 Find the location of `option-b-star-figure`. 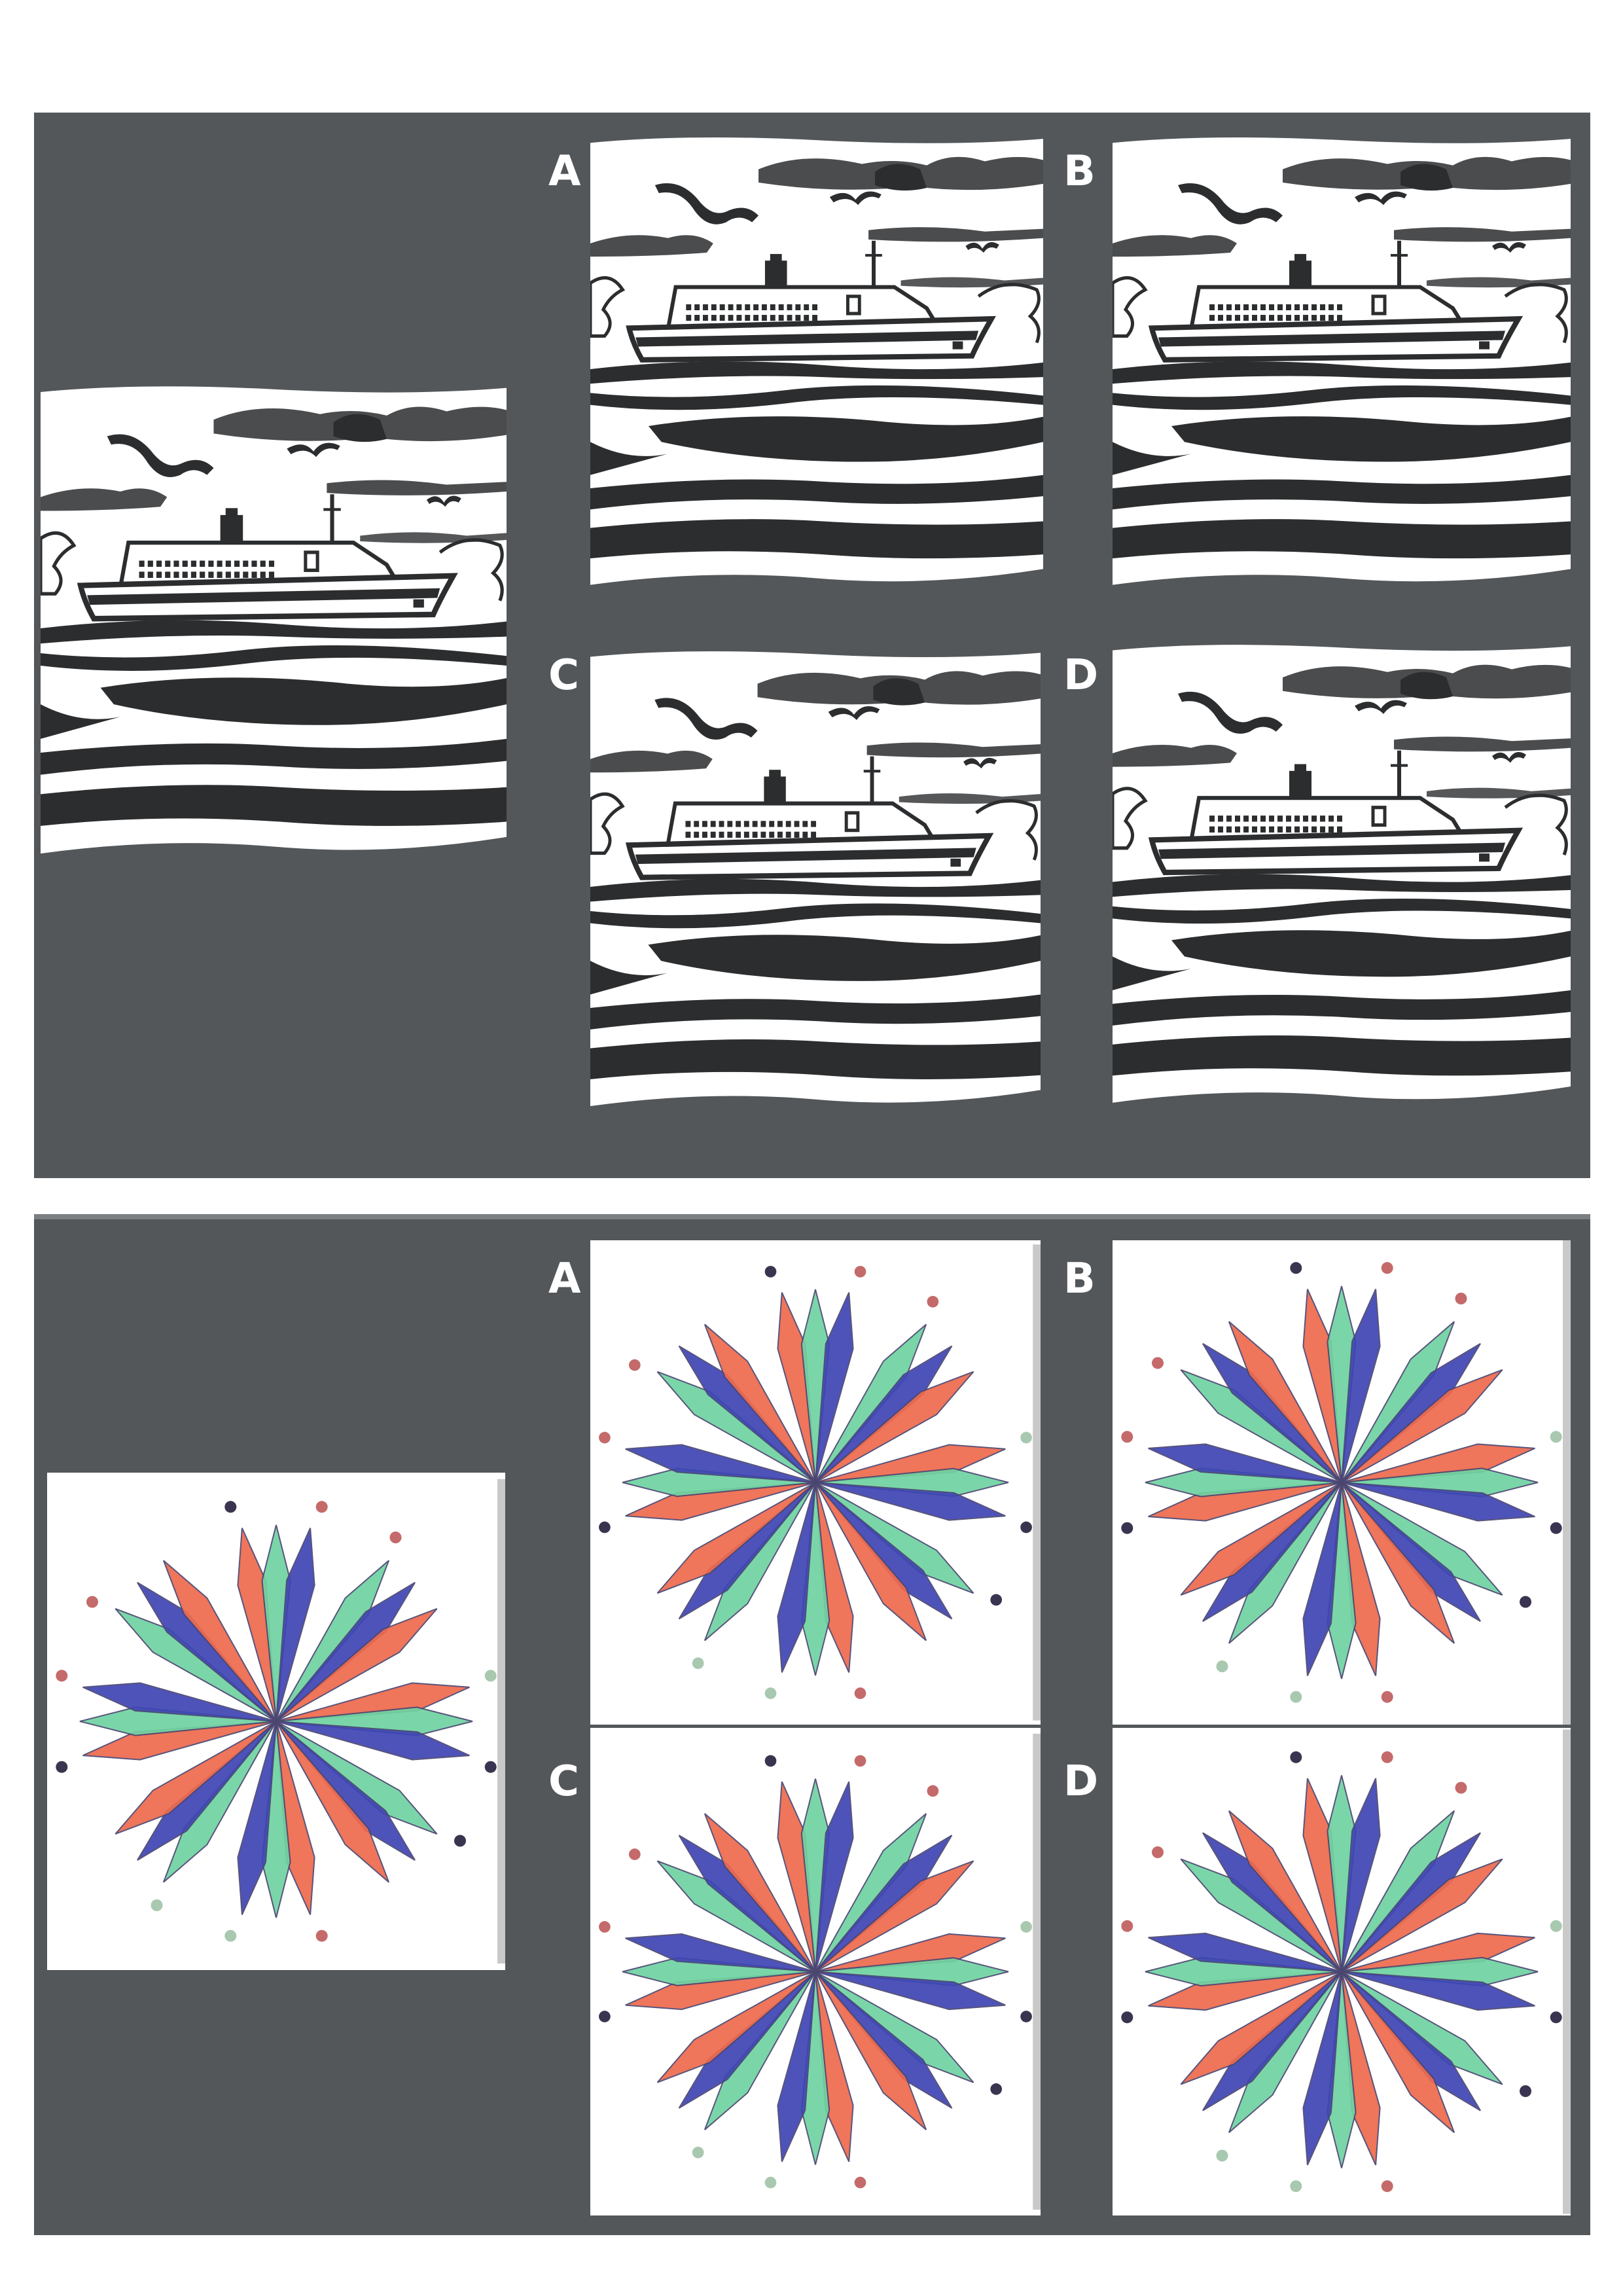

option-b-star-figure is located at coordinates (1342, 1482).